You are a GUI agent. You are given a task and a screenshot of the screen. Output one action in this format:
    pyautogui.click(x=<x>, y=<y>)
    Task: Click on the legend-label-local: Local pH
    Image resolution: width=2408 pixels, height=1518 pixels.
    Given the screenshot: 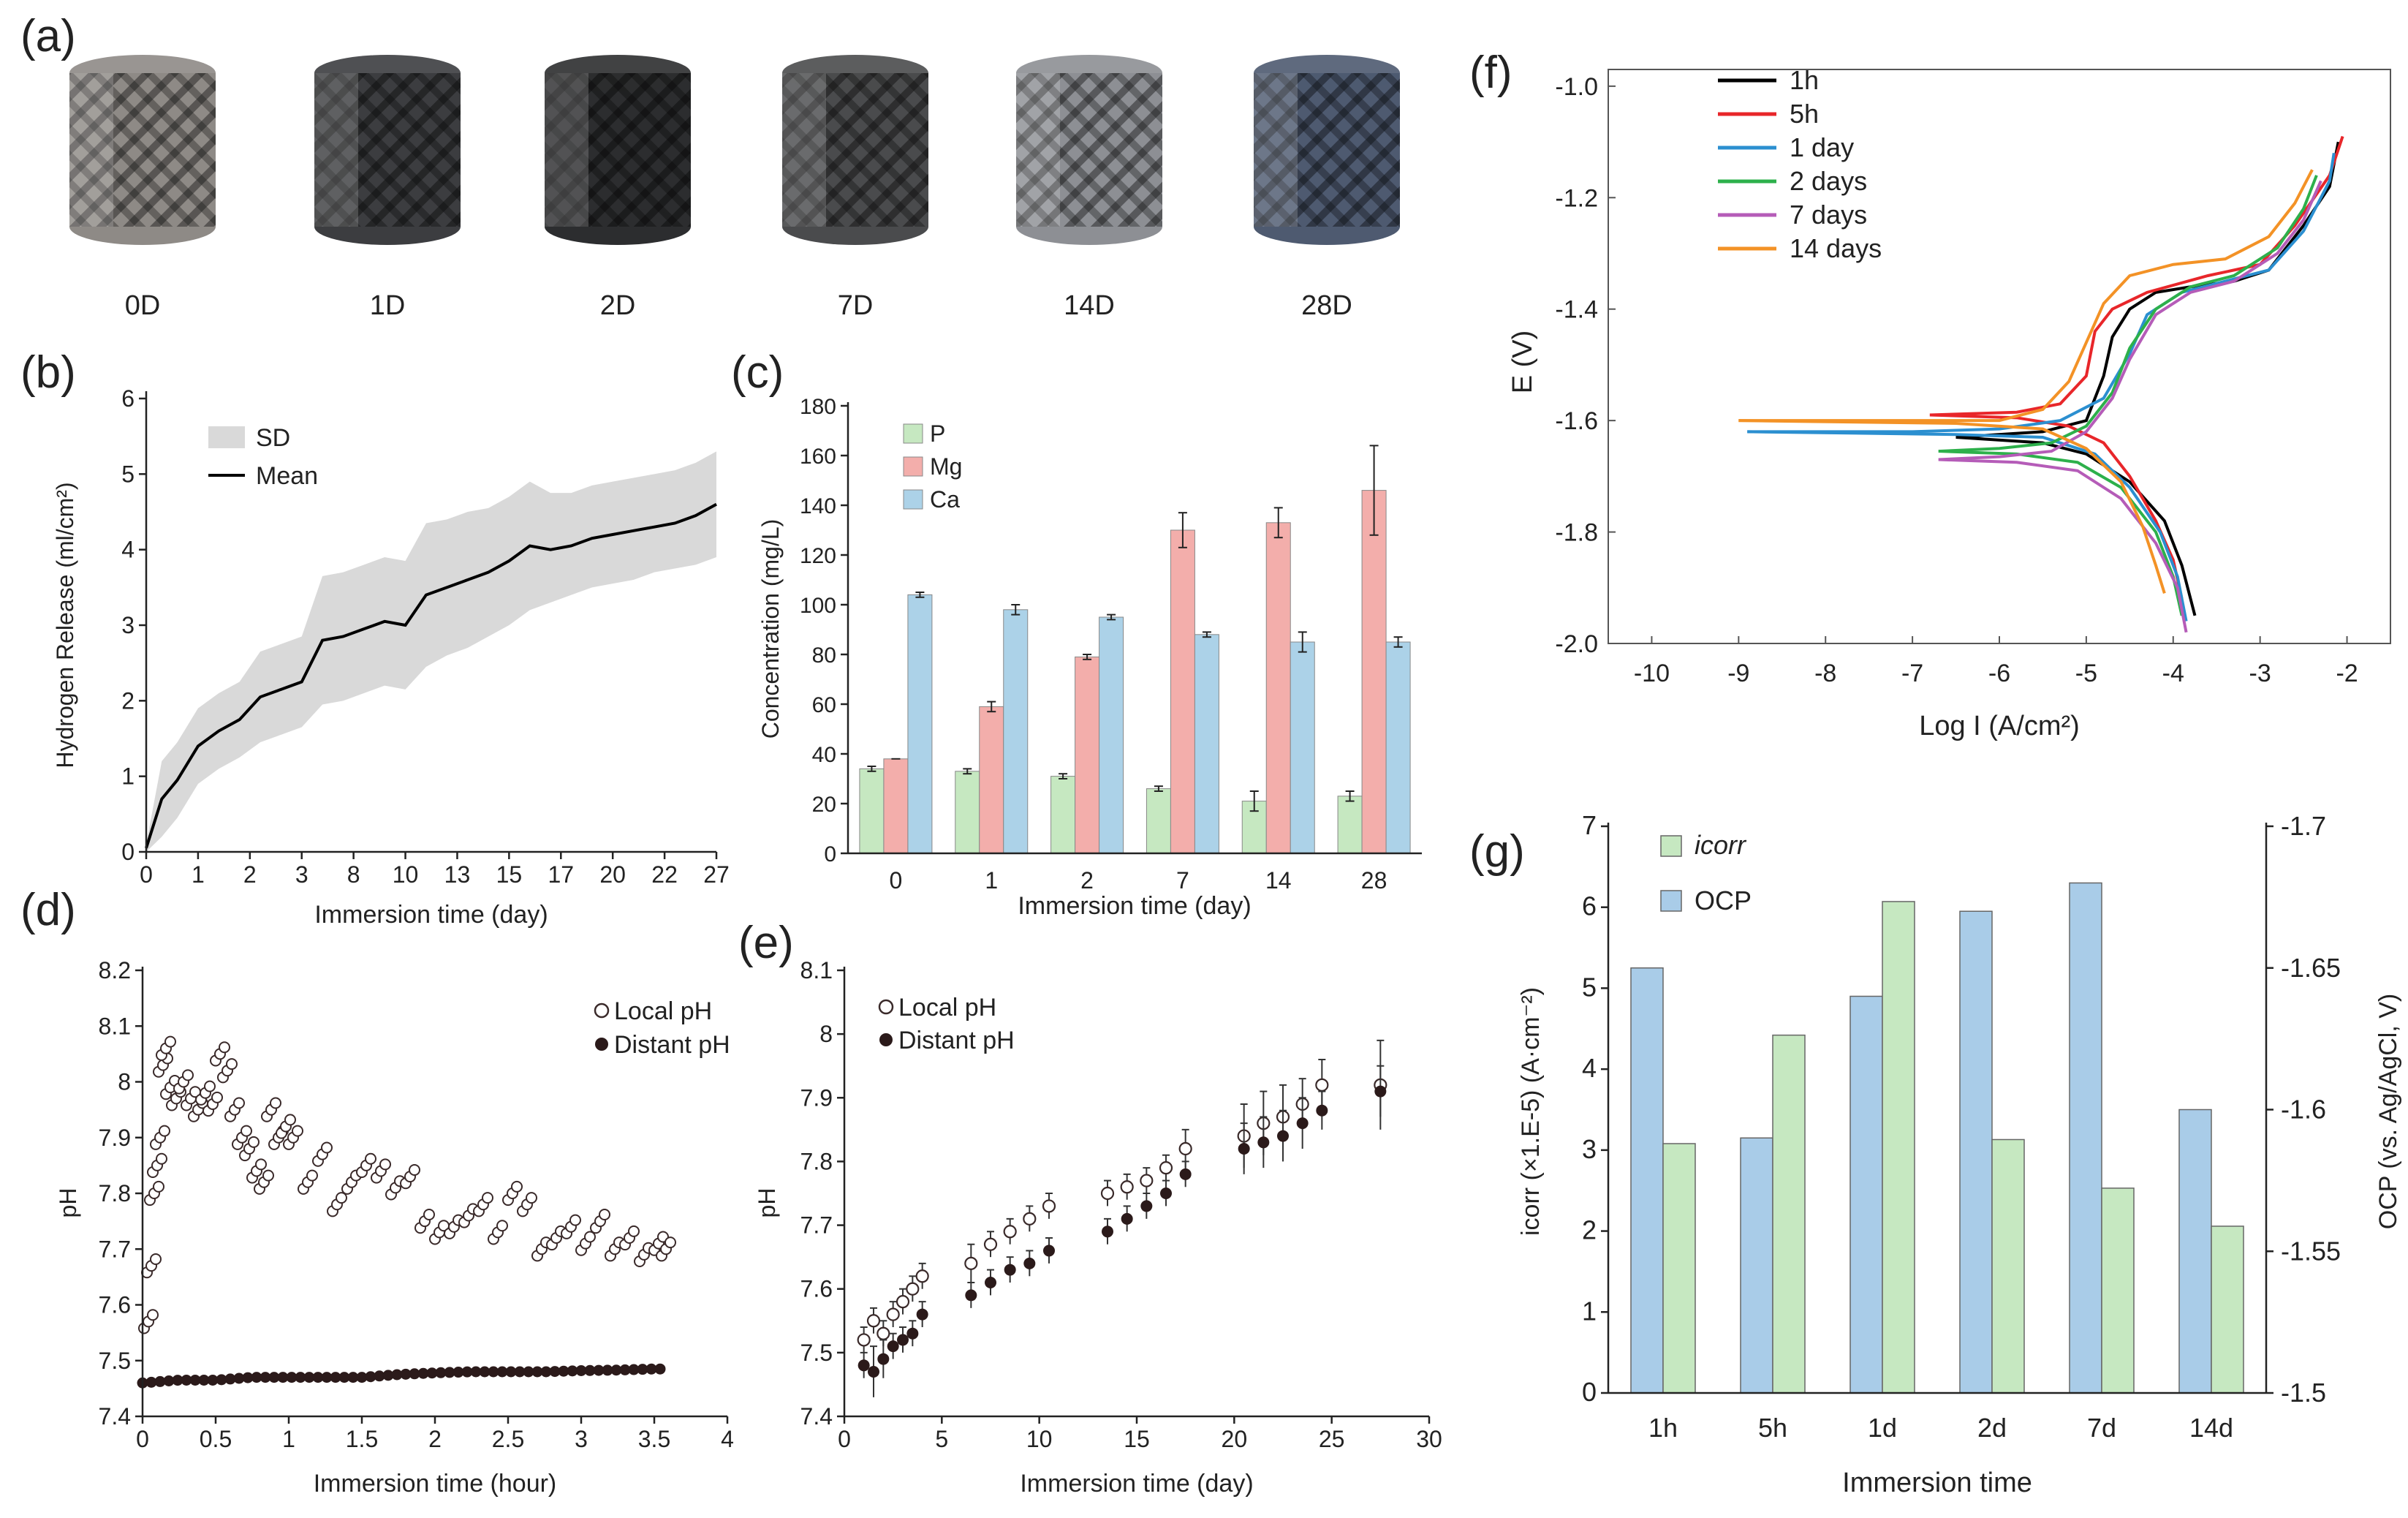 What is the action you would take?
    pyautogui.click(x=947, y=1008)
    